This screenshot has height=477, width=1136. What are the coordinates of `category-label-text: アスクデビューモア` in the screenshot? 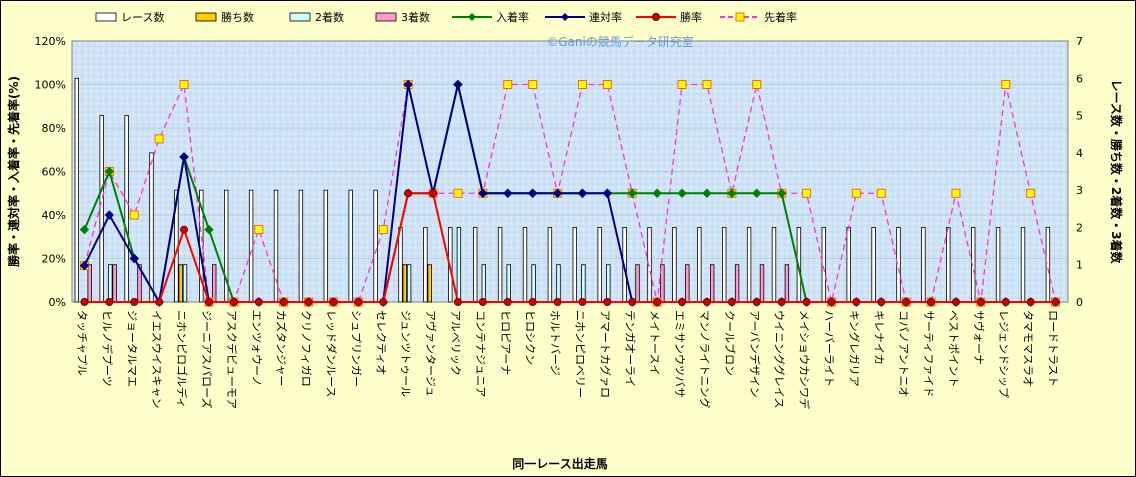 It's located at (232, 359).